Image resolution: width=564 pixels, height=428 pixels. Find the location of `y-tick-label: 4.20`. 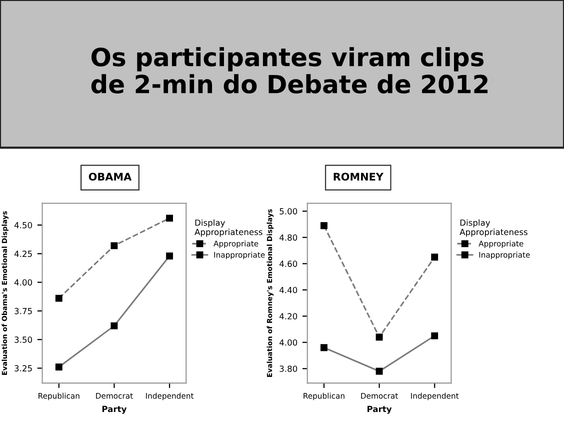

y-tick-label: 4.20 is located at coordinates (289, 316).